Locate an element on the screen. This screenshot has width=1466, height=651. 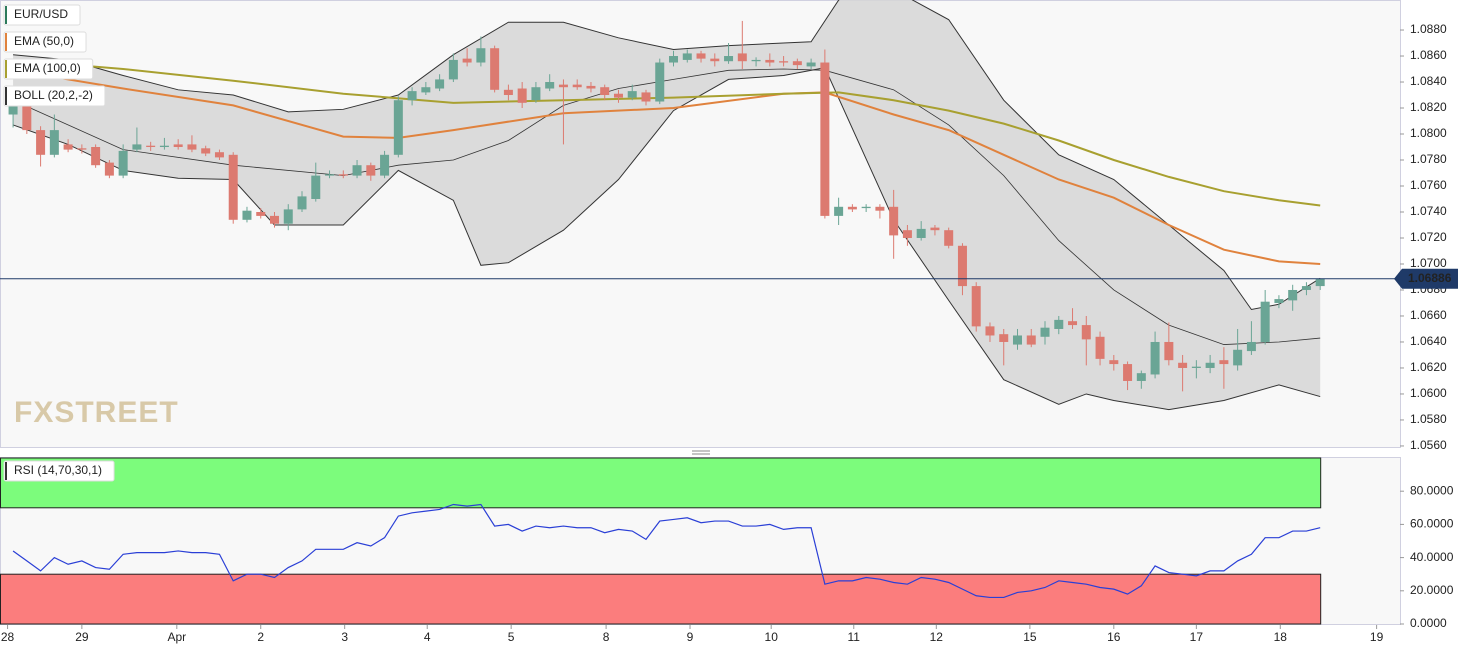
x-tick-label: 16 is located at coordinates (1114, 637).